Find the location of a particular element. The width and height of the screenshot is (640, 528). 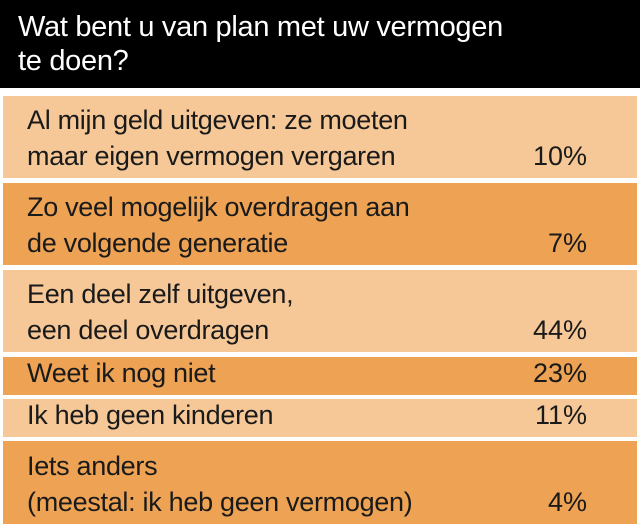

answer-label: Weet ik nog niet is located at coordinates (121, 373).